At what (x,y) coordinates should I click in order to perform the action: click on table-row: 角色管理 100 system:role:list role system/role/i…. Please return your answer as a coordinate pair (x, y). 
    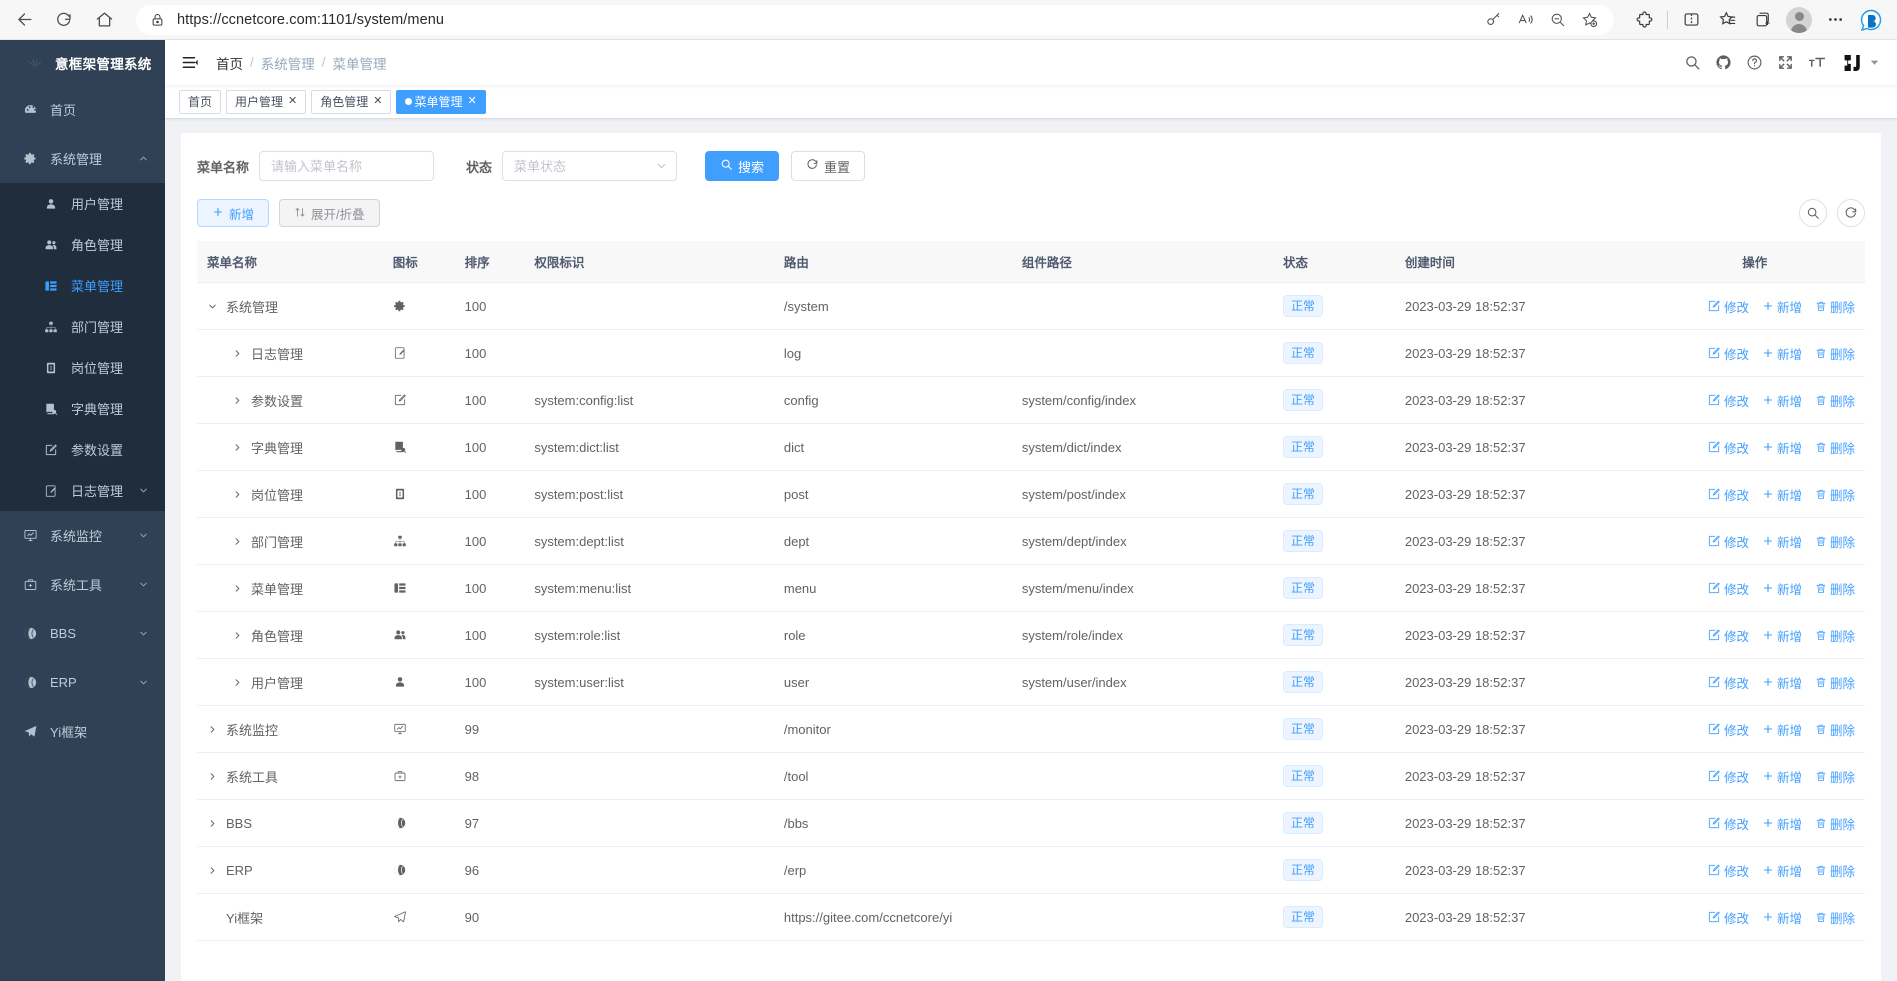
    Looking at the image, I should click on (1031, 635).